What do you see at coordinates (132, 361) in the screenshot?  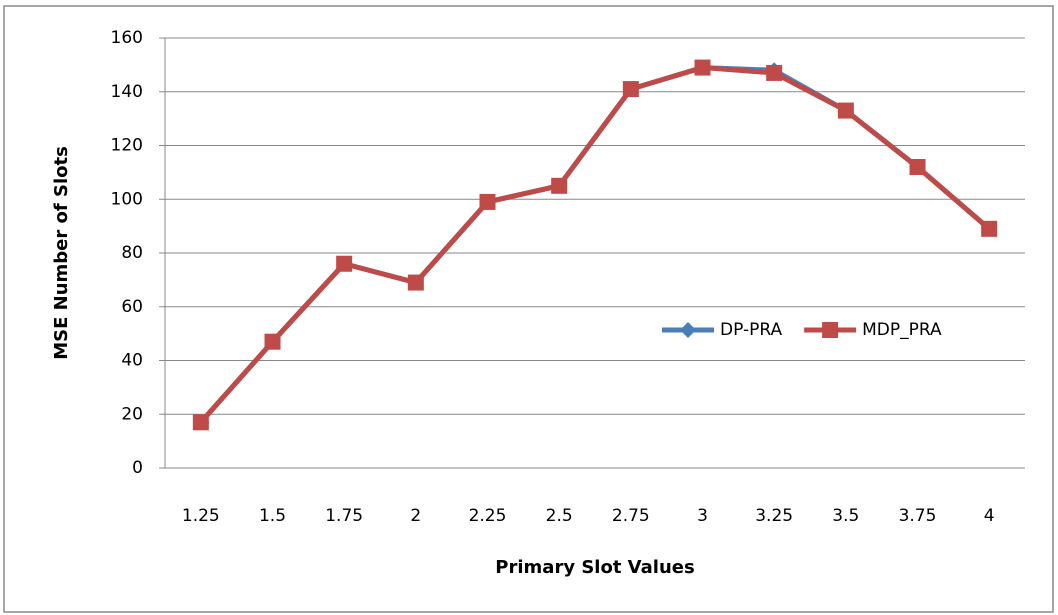 I see `y-tick-label: 40` at bounding box center [132, 361].